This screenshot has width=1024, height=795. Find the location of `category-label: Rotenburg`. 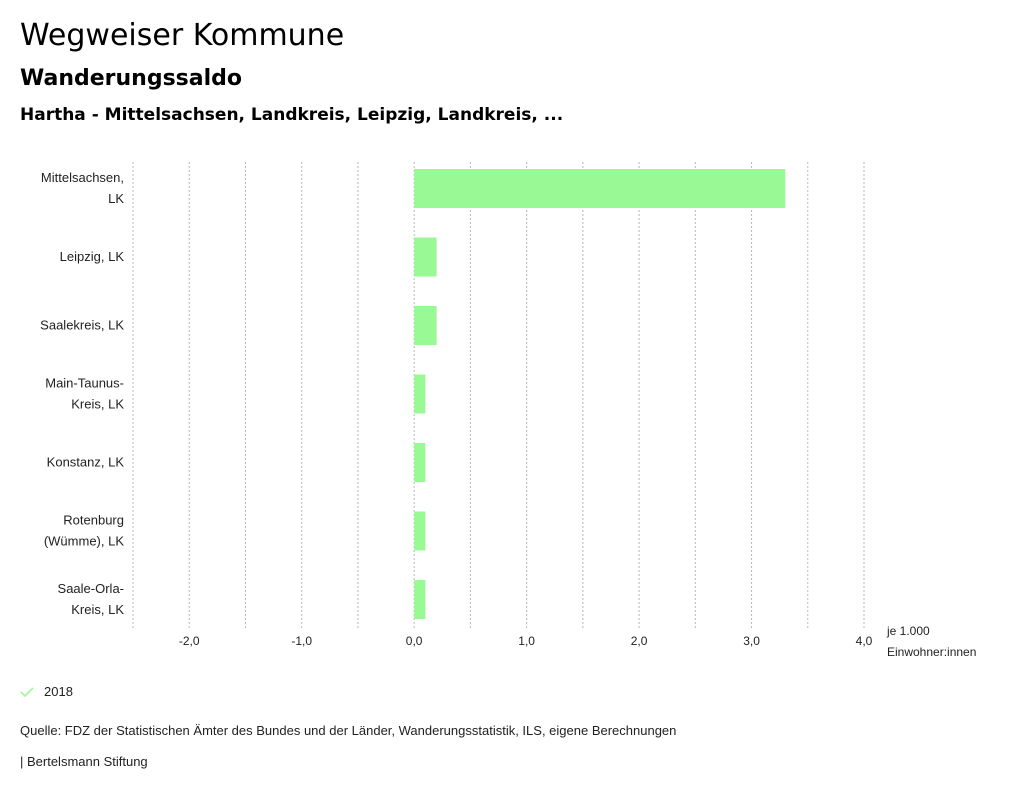

category-label: Rotenburg is located at coordinates (93, 520).